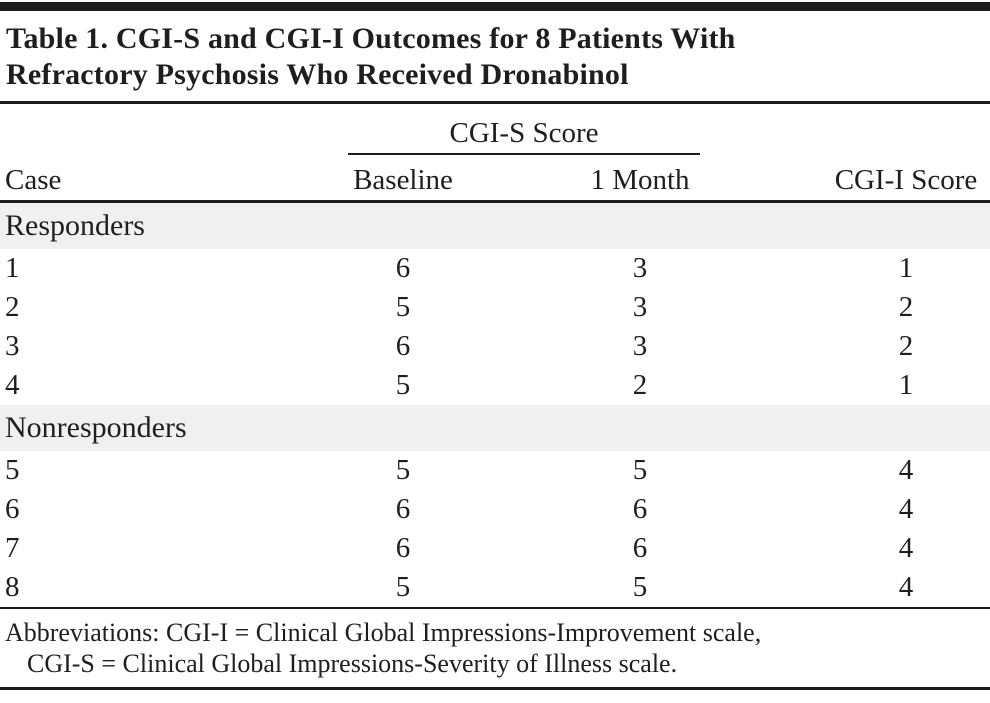 This screenshot has height=703, width=990. I want to click on table-row: 6 6 6 4, so click(495, 509).